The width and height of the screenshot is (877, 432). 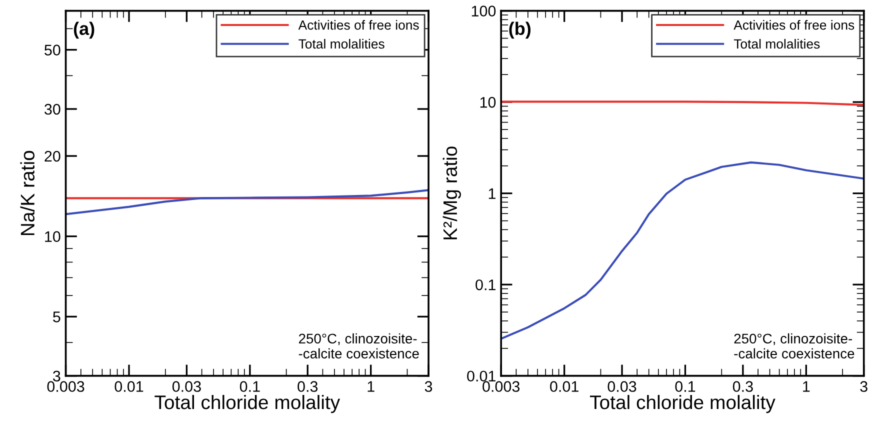 What do you see at coordinates (519, 30) in the screenshot?
I see `annotation: (b)` at bounding box center [519, 30].